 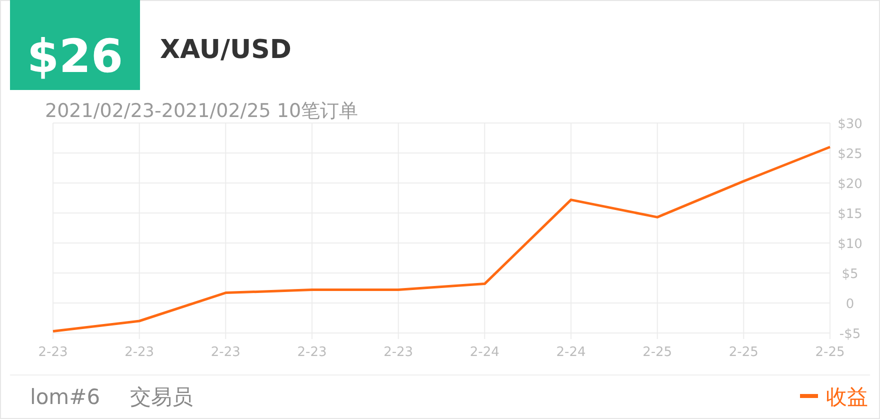 I want to click on text: lom#6, so click(x=65, y=397).